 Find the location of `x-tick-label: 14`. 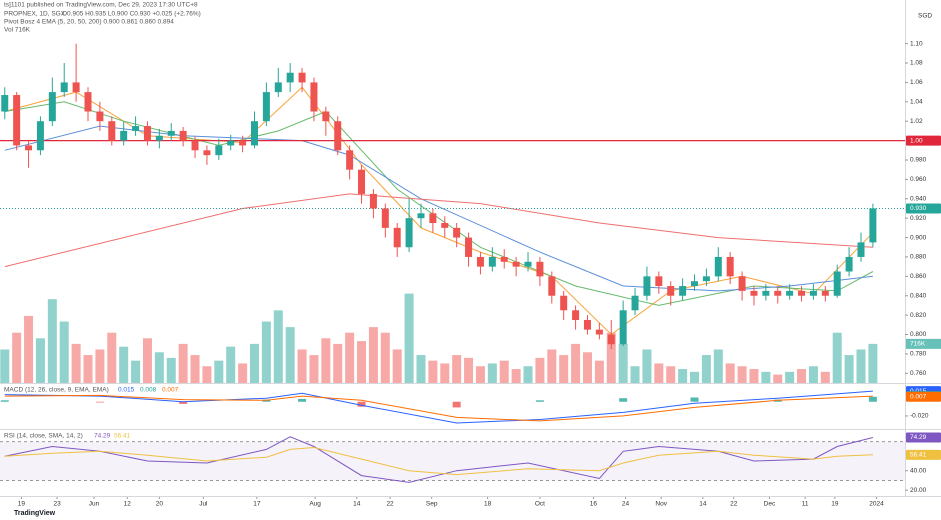

x-tick-label: 14 is located at coordinates (357, 504).